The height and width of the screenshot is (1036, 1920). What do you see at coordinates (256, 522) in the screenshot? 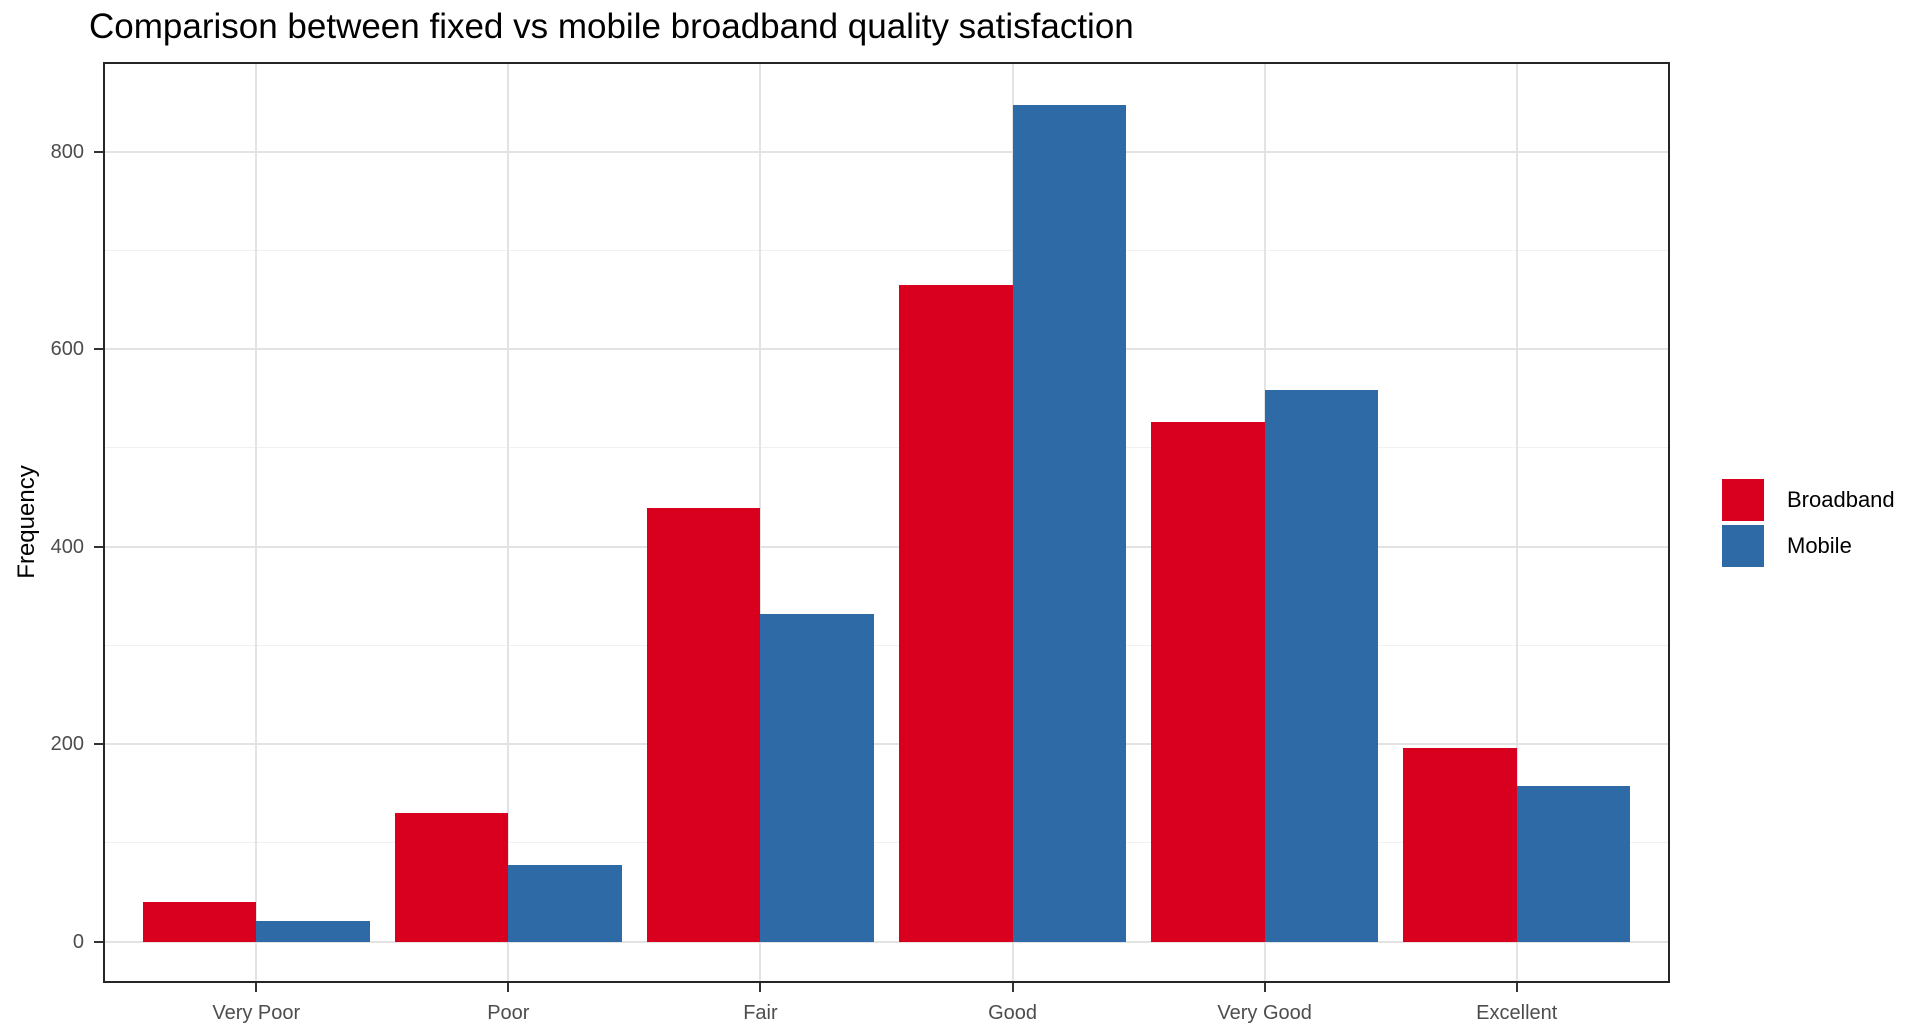
I see `gridline-vertical-very-poor` at bounding box center [256, 522].